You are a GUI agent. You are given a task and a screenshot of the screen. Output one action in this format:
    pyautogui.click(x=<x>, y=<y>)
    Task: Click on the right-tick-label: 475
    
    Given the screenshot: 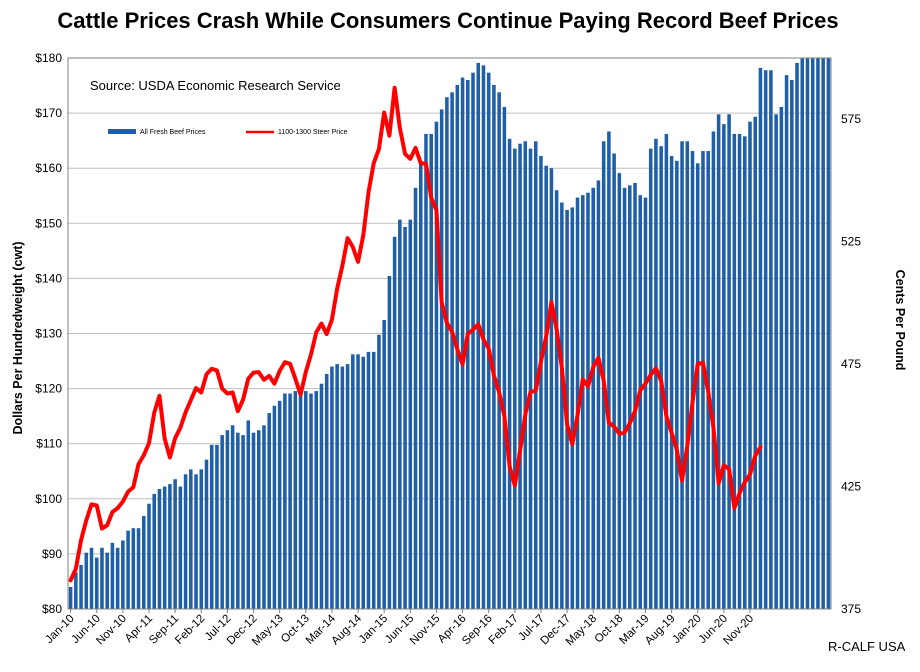 What is the action you would take?
    pyautogui.click(x=851, y=364)
    